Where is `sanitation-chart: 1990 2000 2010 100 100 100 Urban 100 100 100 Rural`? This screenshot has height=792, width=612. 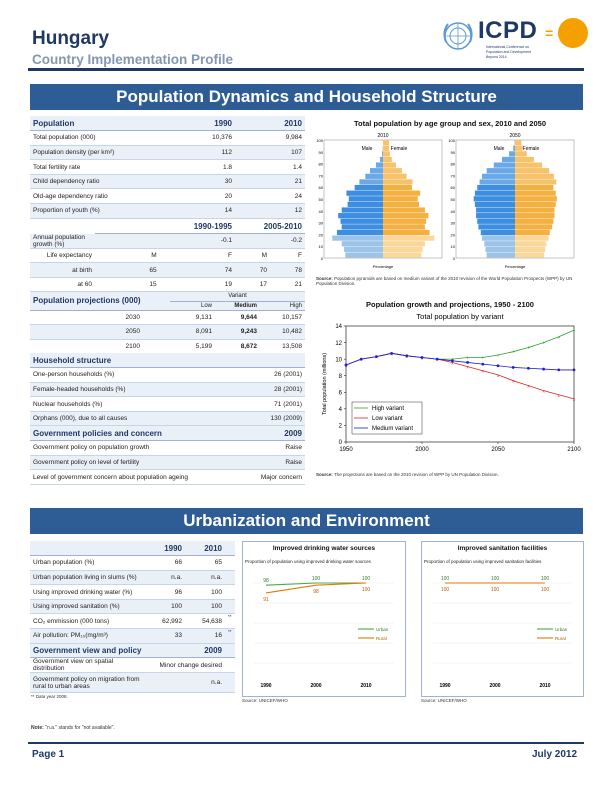 sanitation-chart: 1990 2000 2010 100 100 100 Urban 100 100 100 Rural is located at coordinates (503, 632).